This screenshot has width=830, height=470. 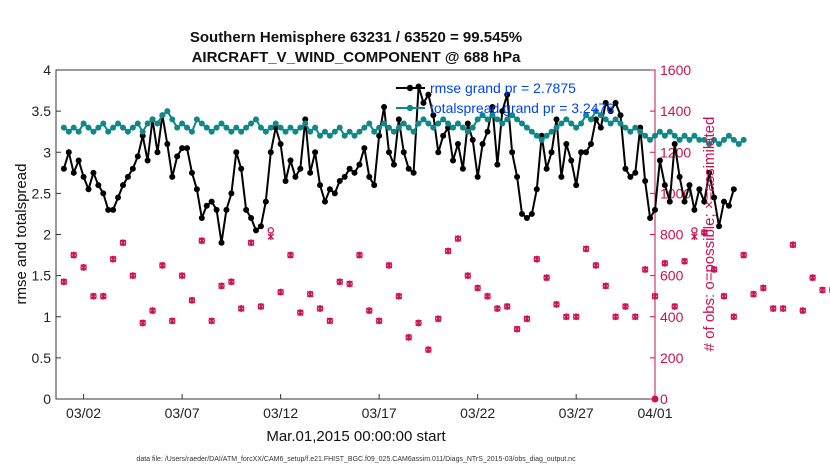 I want to click on x-tick-label: 03/17, so click(x=379, y=413).